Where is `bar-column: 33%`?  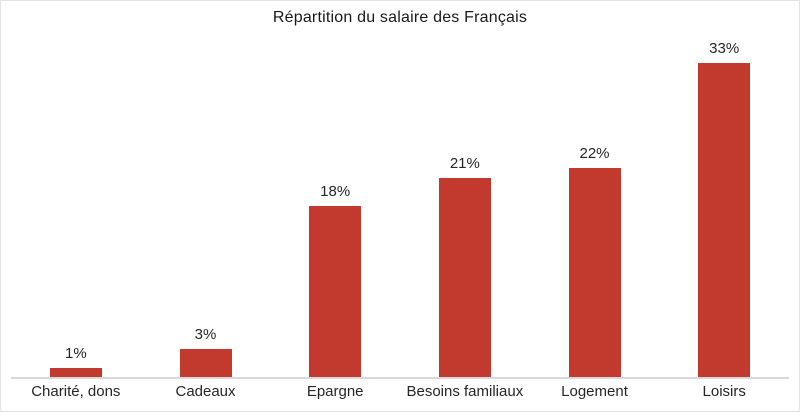 bar-column: 33% is located at coordinates (724, 189).